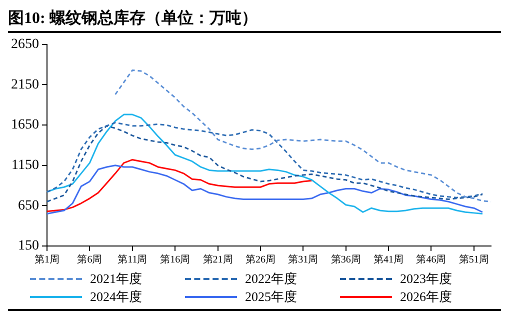 This screenshot has width=509, height=330. I want to click on legend-label: 2025年度, so click(271, 297).